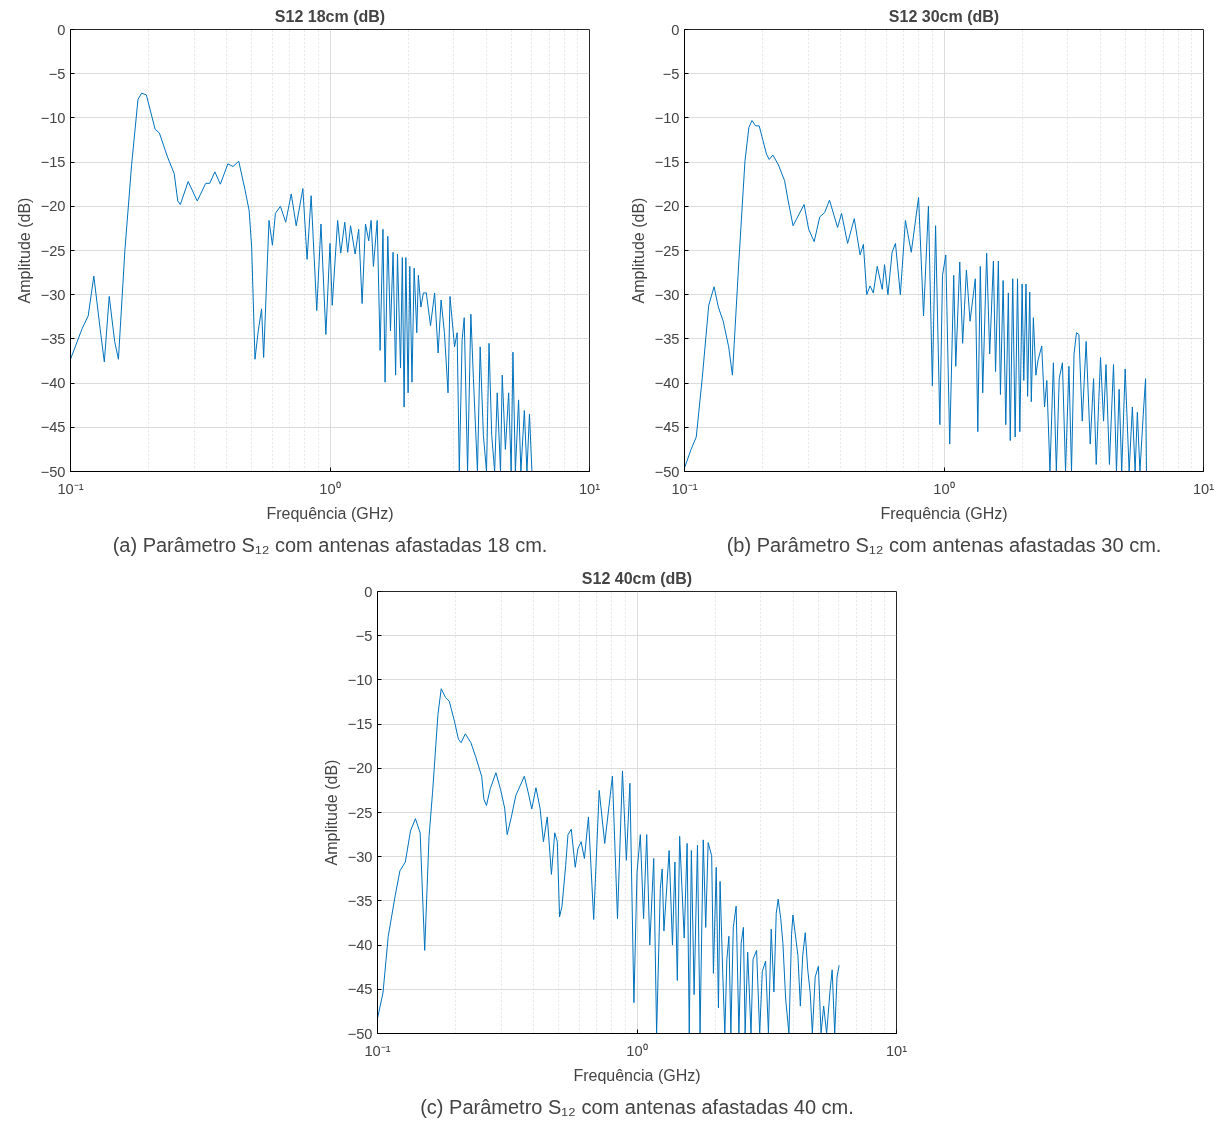  What do you see at coordinates (330, 544) in the screenshot?
I see `text: (a) Parâmetro S₁₂ com antenas afastadas 18 cm.` at bounding box center [330, 544].